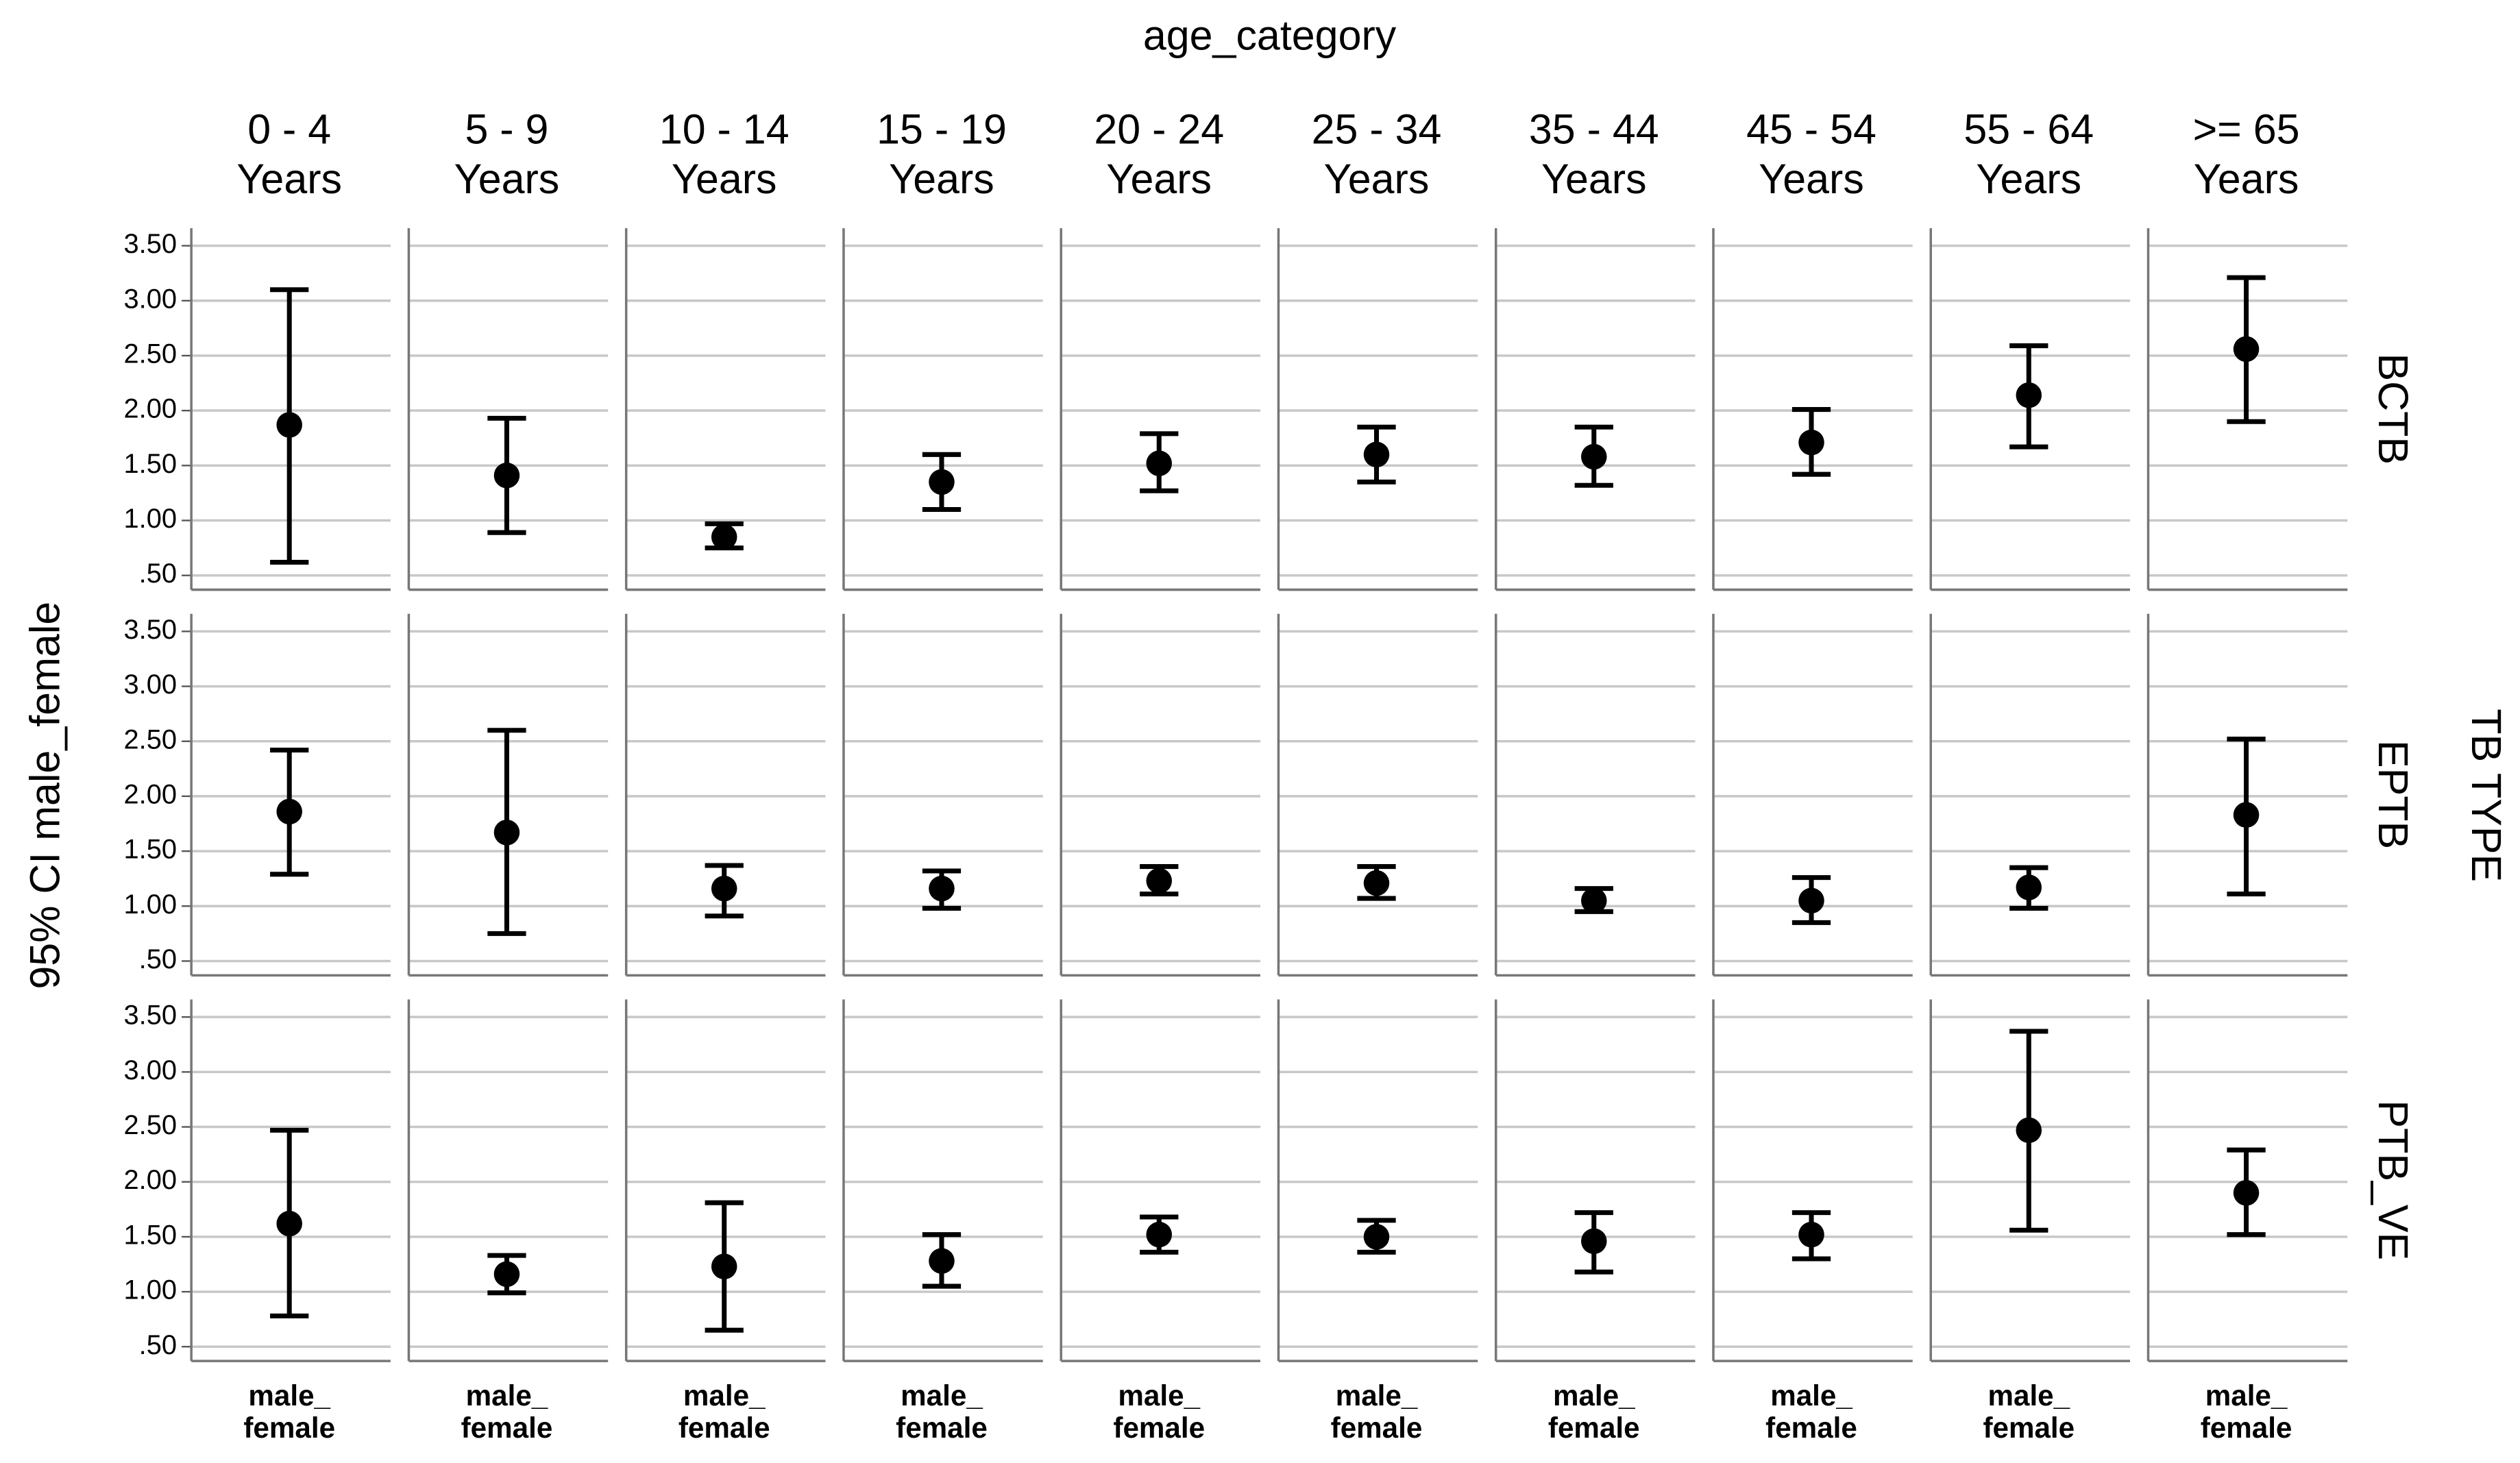  What do you see at coordinates (1159, 154) in the screenshot?
I see `column-header: 20 - 24 Years` at bounding box center [1159, 154].